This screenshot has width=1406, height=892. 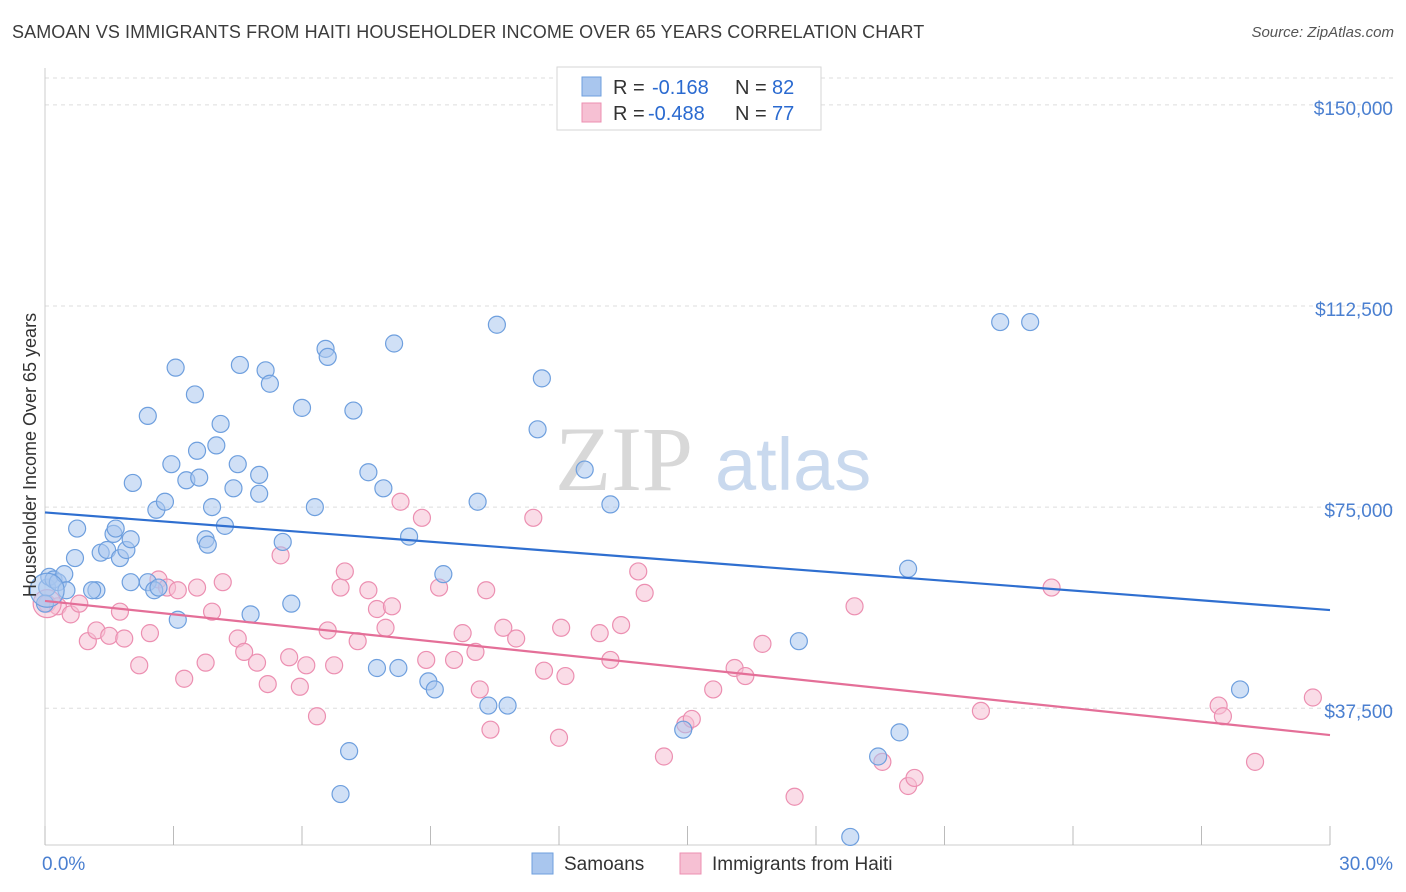 I want to click on legend-n-value-haiti: 77, so click(x=783, y=114).